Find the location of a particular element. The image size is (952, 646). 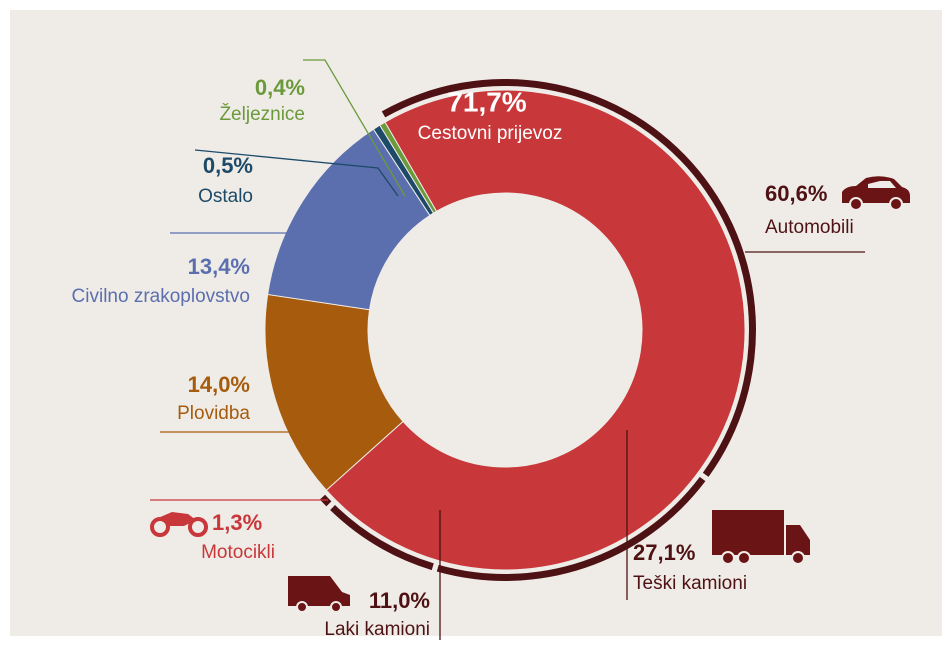

sub-category-label: Automobili is located at coordinates (809, 227).